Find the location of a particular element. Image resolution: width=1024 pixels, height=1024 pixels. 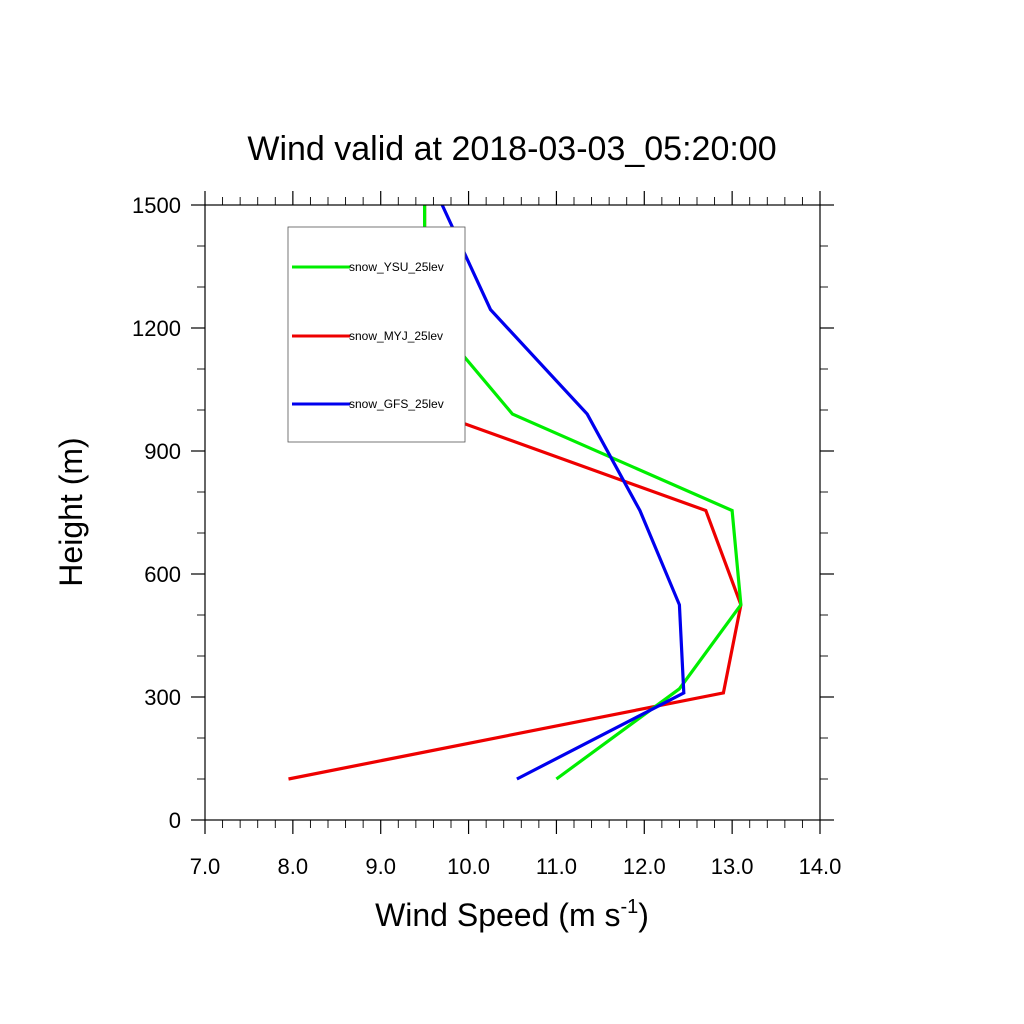

legend-label: snow_YSU_25lev is located at coordinates (396, 267).